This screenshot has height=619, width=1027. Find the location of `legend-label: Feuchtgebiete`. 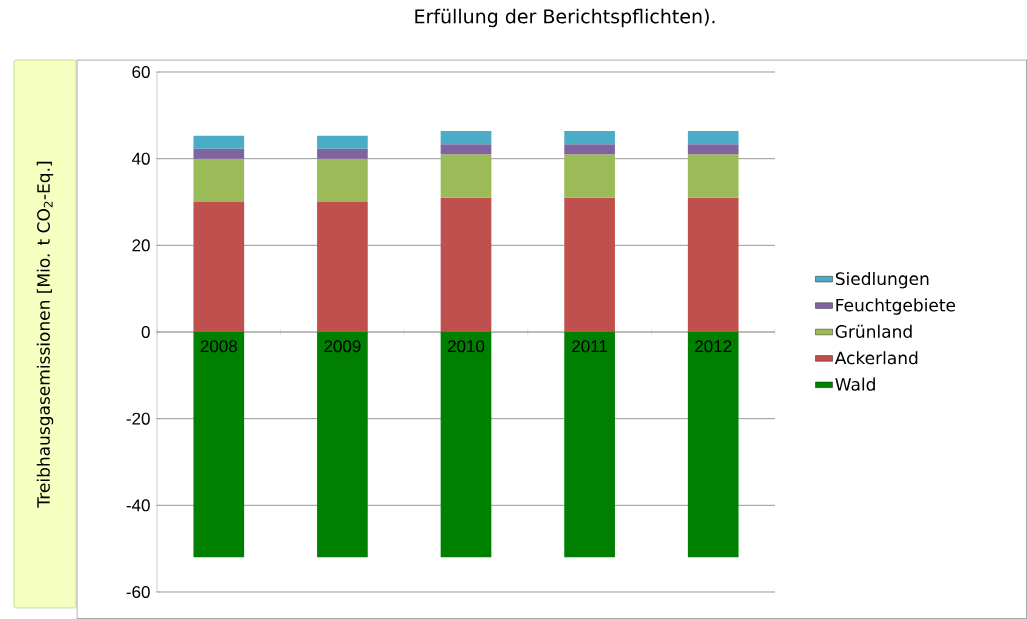

legend-label: Feuchtgebiete is located at coordinates (896, 306).